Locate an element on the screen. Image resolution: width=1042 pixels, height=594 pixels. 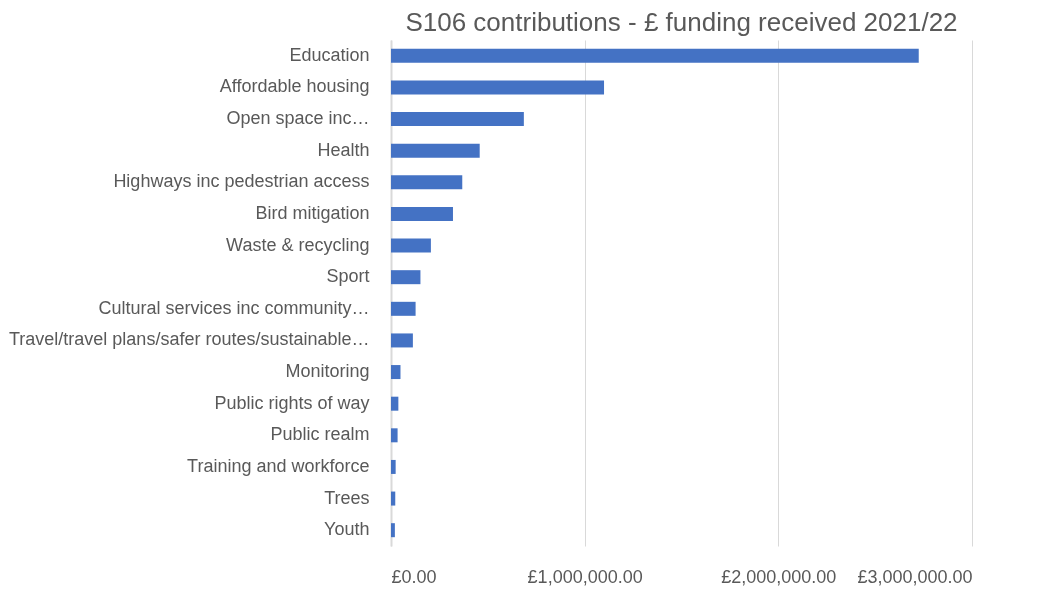
y-tick-label: Public rights of way is located at coordinates (292, 402).